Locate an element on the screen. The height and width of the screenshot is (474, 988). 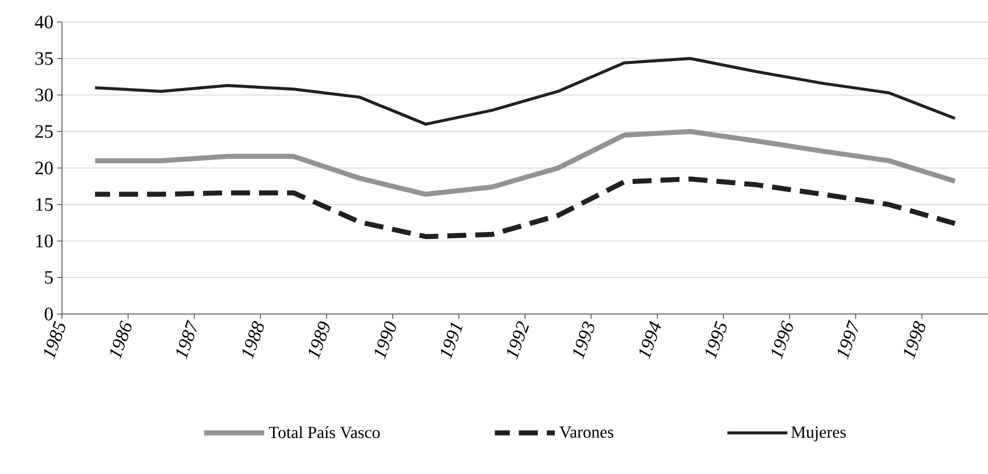
y-tick-label: 40 is located at coordinates (43, 22).